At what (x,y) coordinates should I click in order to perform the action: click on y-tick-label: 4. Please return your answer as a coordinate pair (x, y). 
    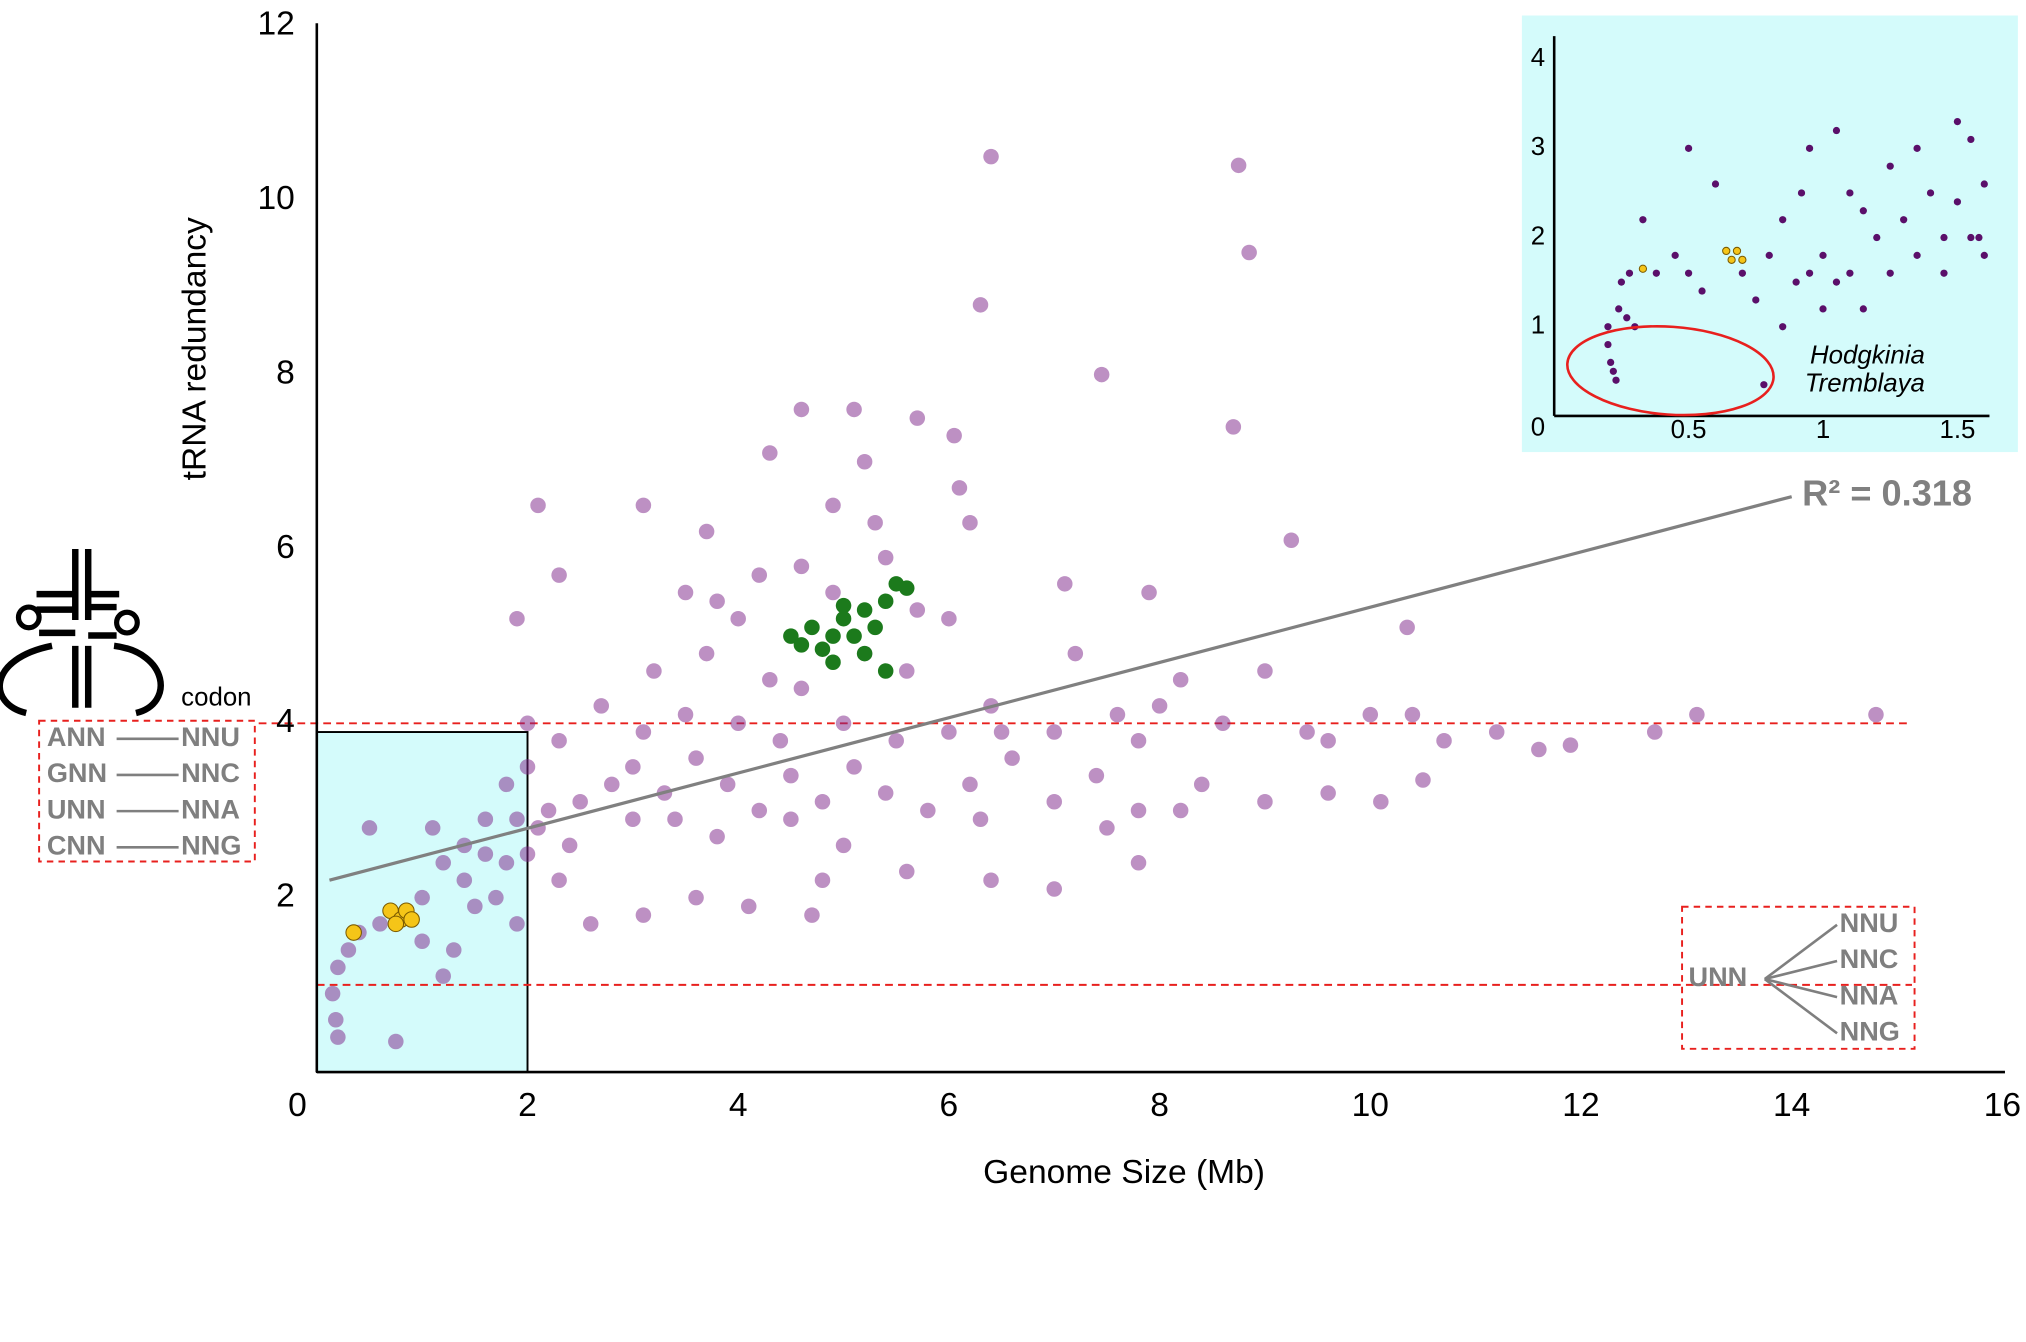
    Looking at the image, I should click on (285, 721).